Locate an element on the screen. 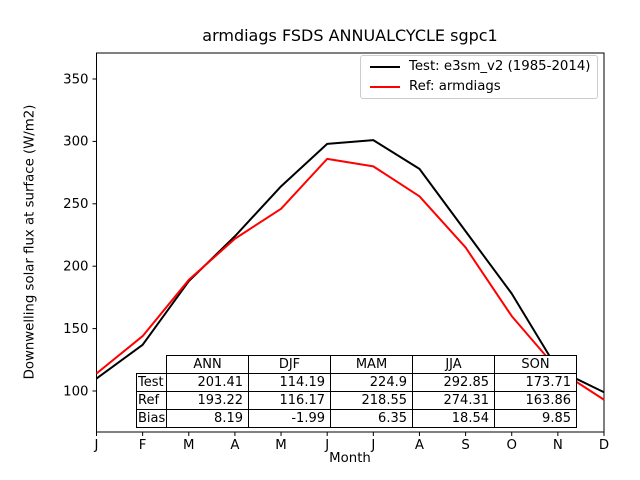 The height and width of the screenshot is (480, 640). table-cell: 6.35 is located at coordinates (371, 418).